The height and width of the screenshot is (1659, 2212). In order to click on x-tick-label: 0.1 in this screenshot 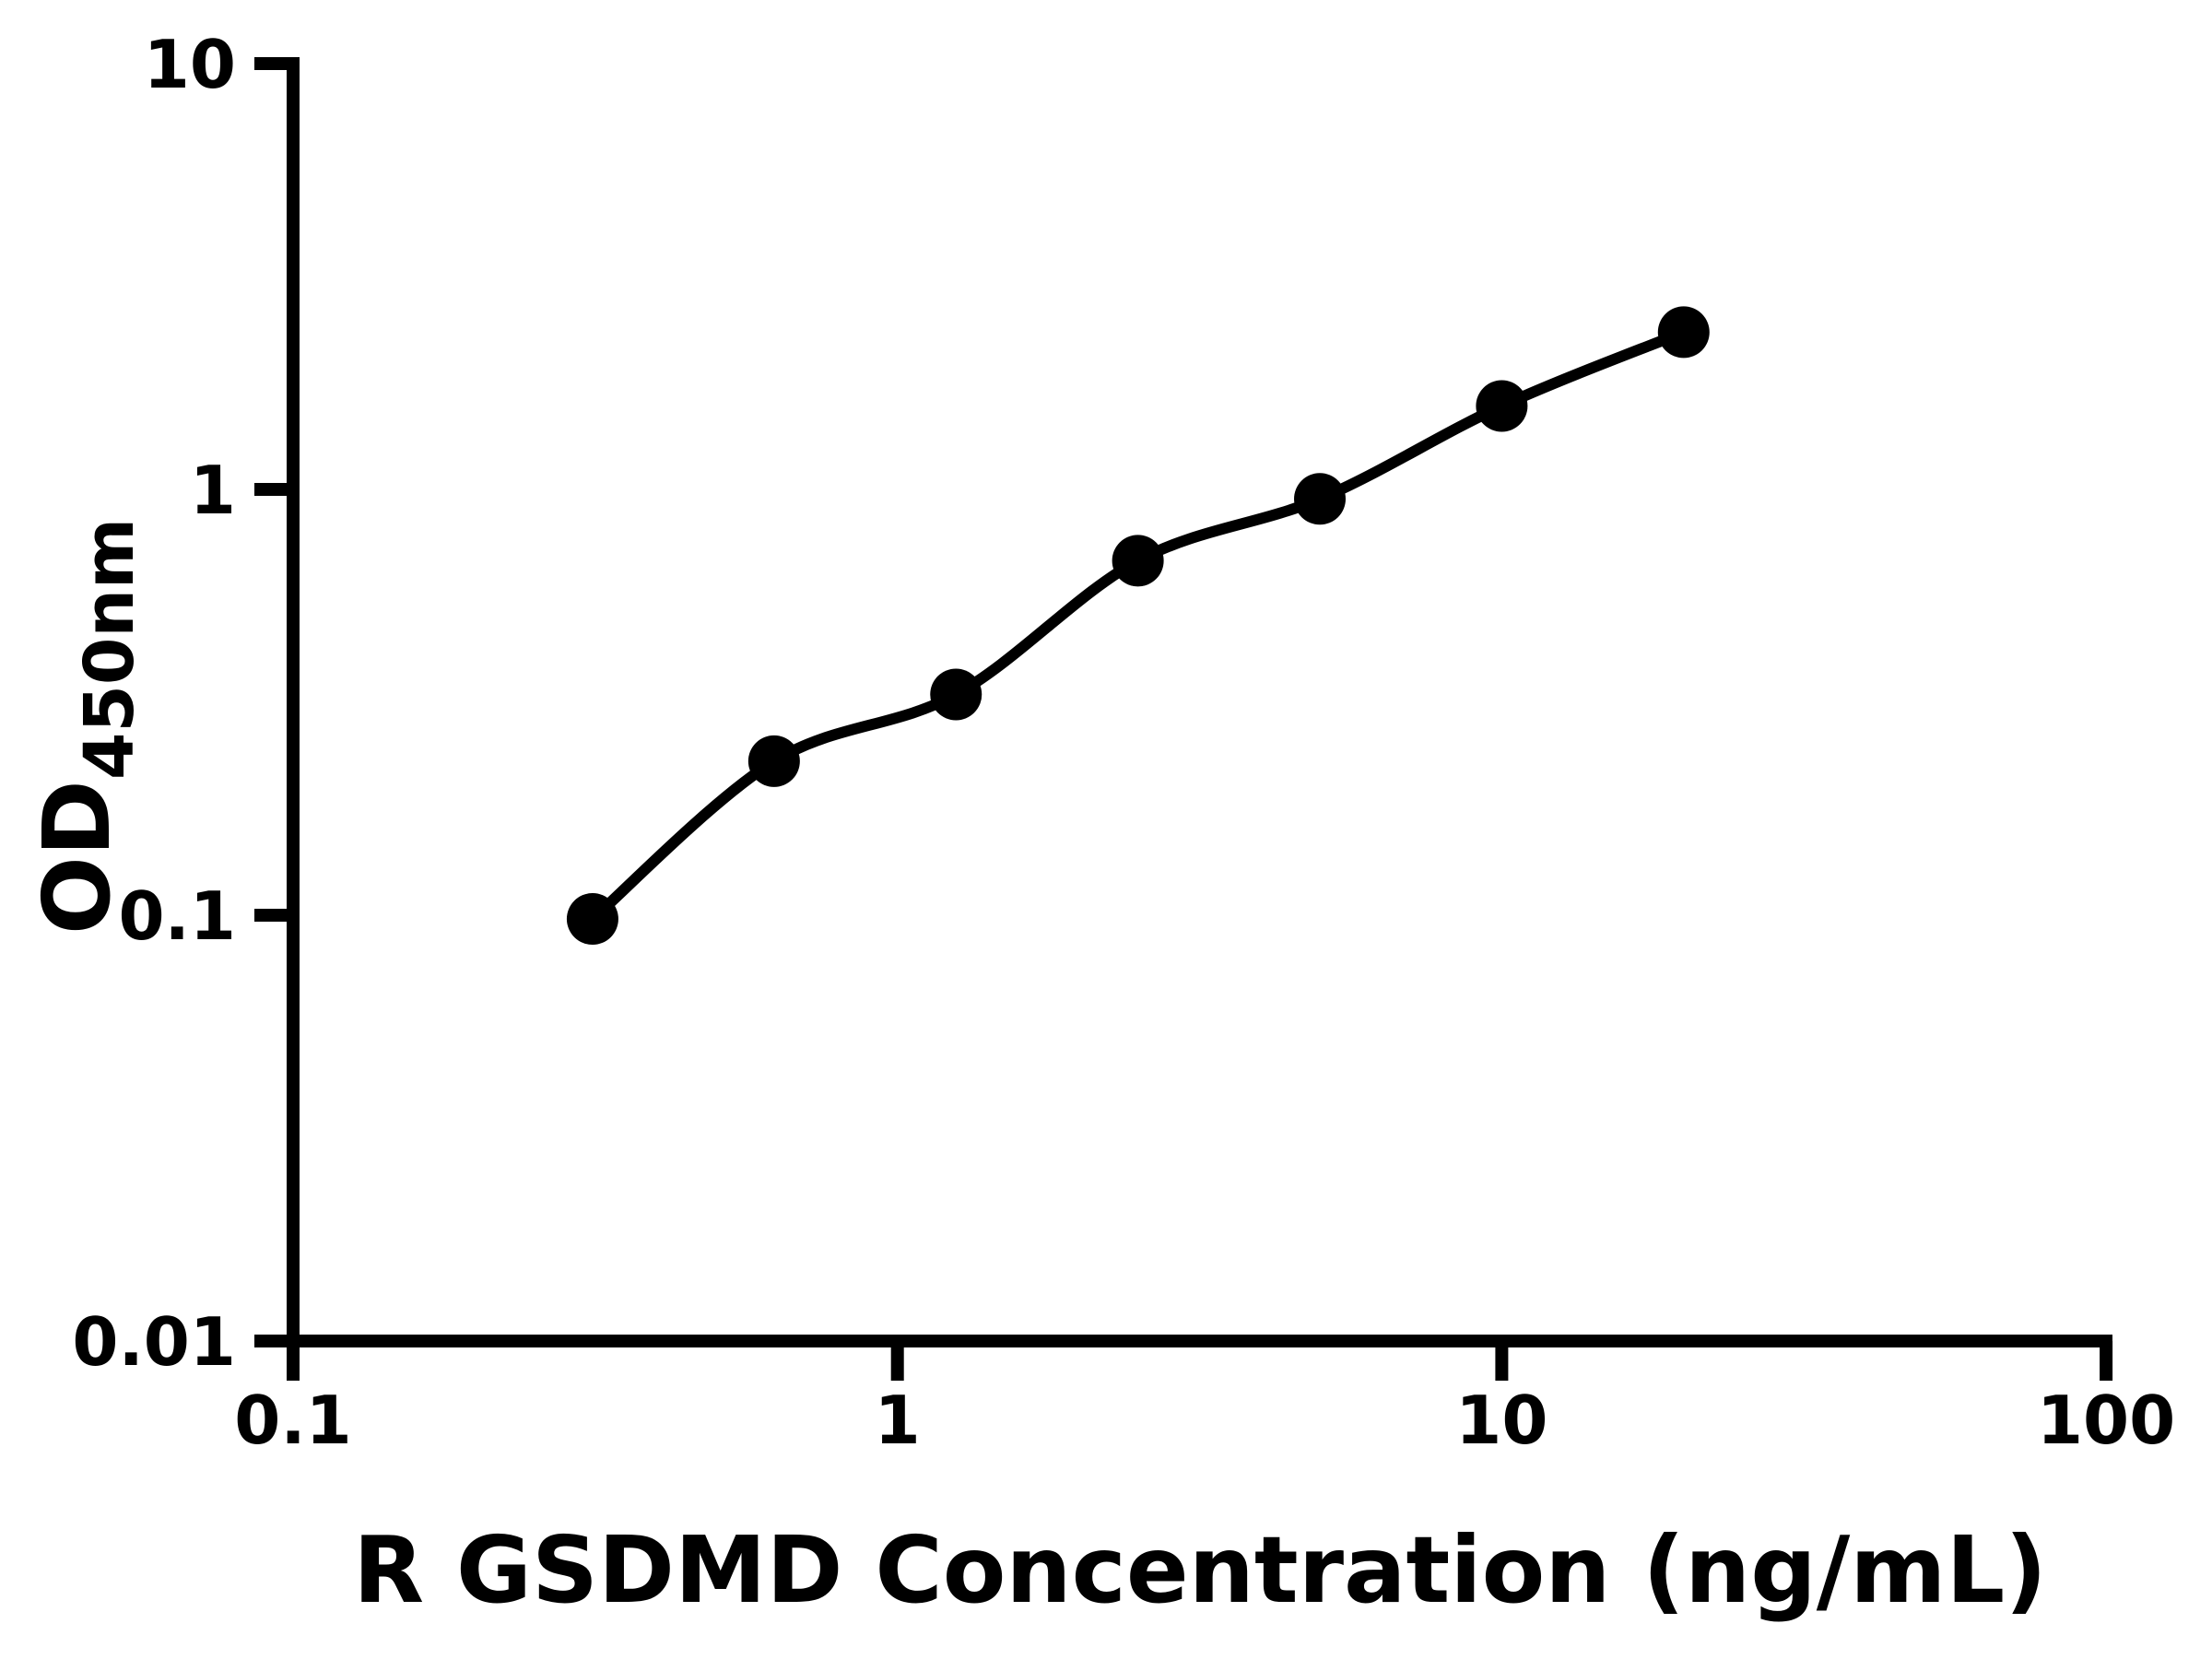, I will do `click(293, 1420)`.